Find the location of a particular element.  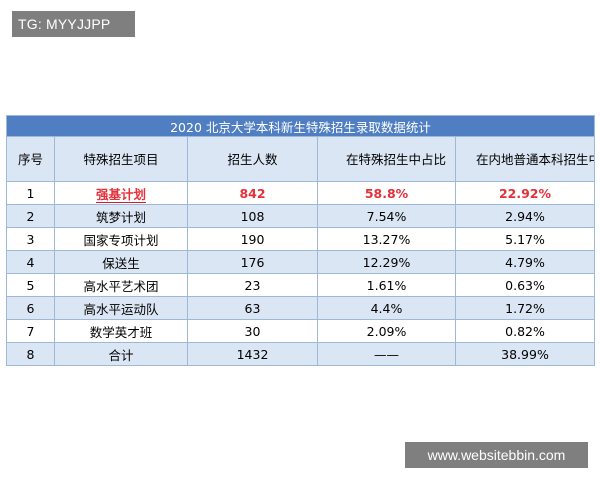

cell-count: 108 is located at coordinates (252, 216).